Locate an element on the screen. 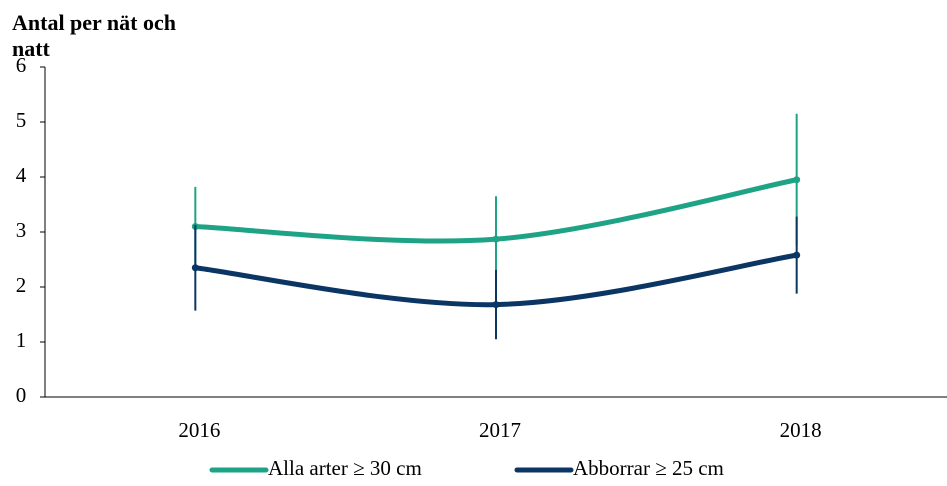 The image size is (947, 486). y-tick-label: 5 is located at coordinates (21, 120).